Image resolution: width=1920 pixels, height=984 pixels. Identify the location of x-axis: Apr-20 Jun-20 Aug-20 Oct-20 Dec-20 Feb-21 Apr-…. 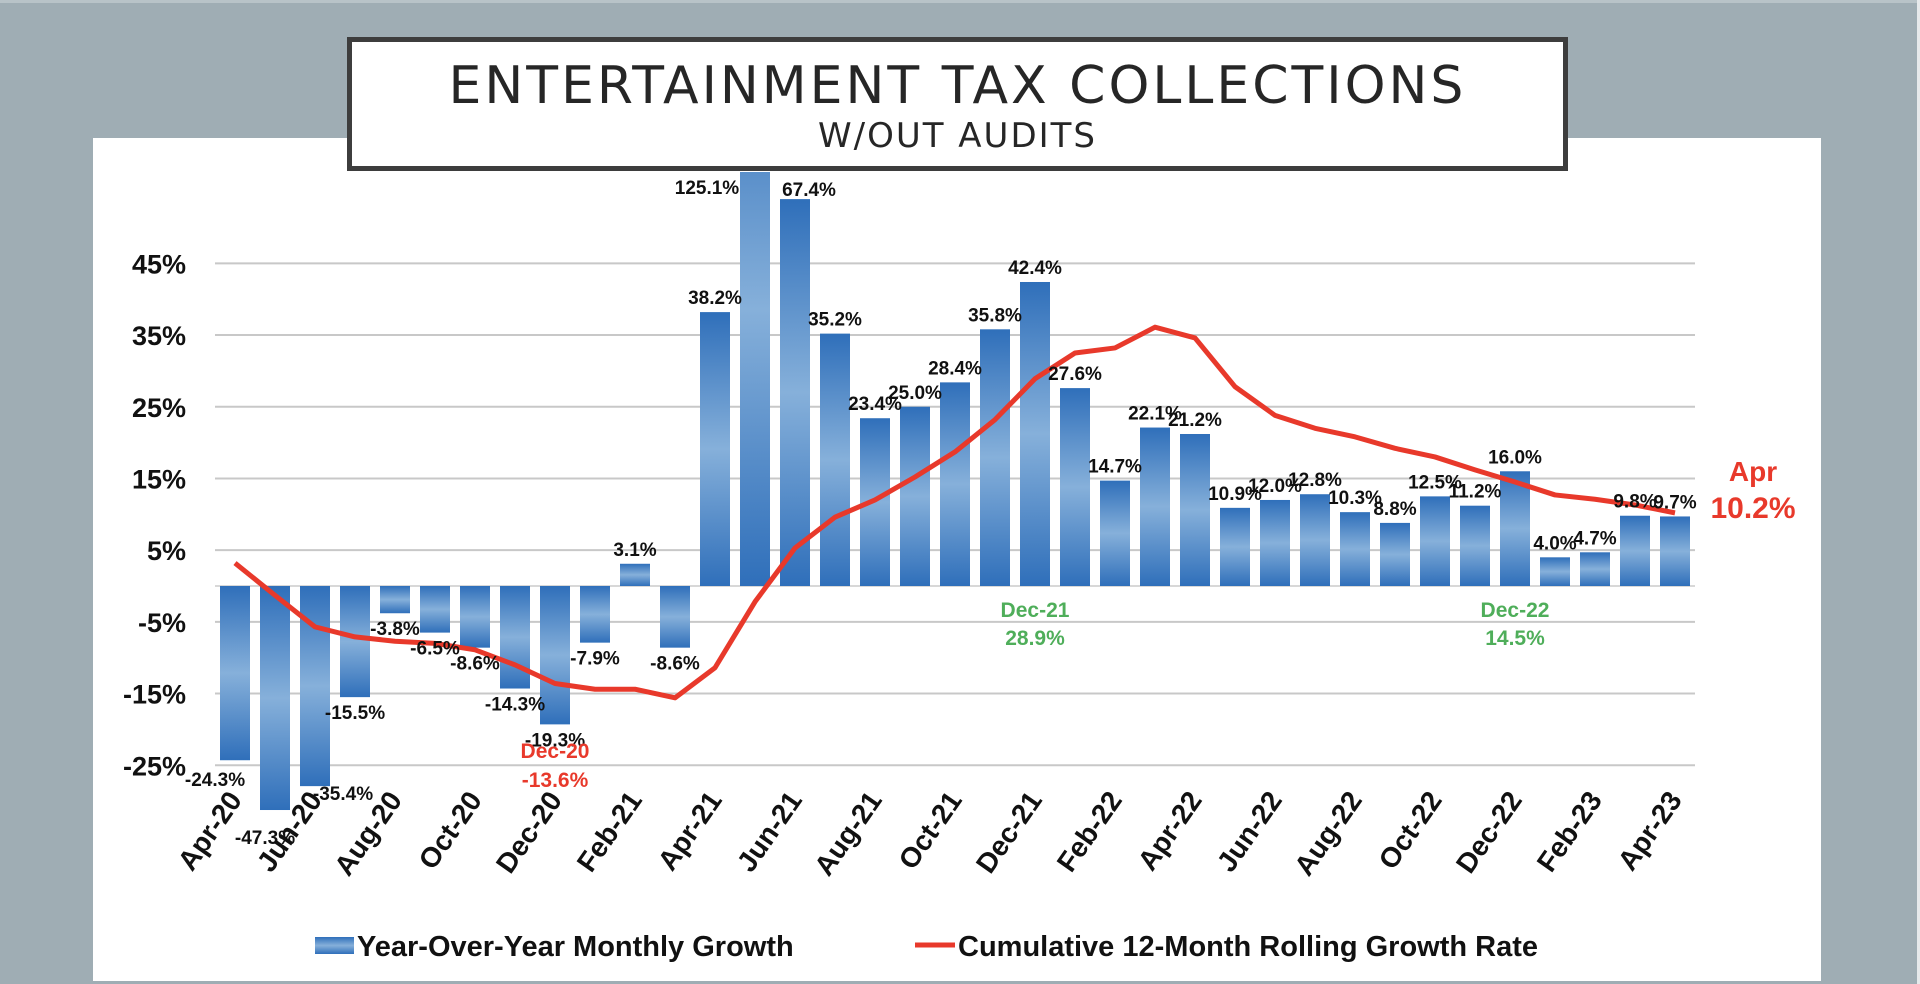
(930, 834).